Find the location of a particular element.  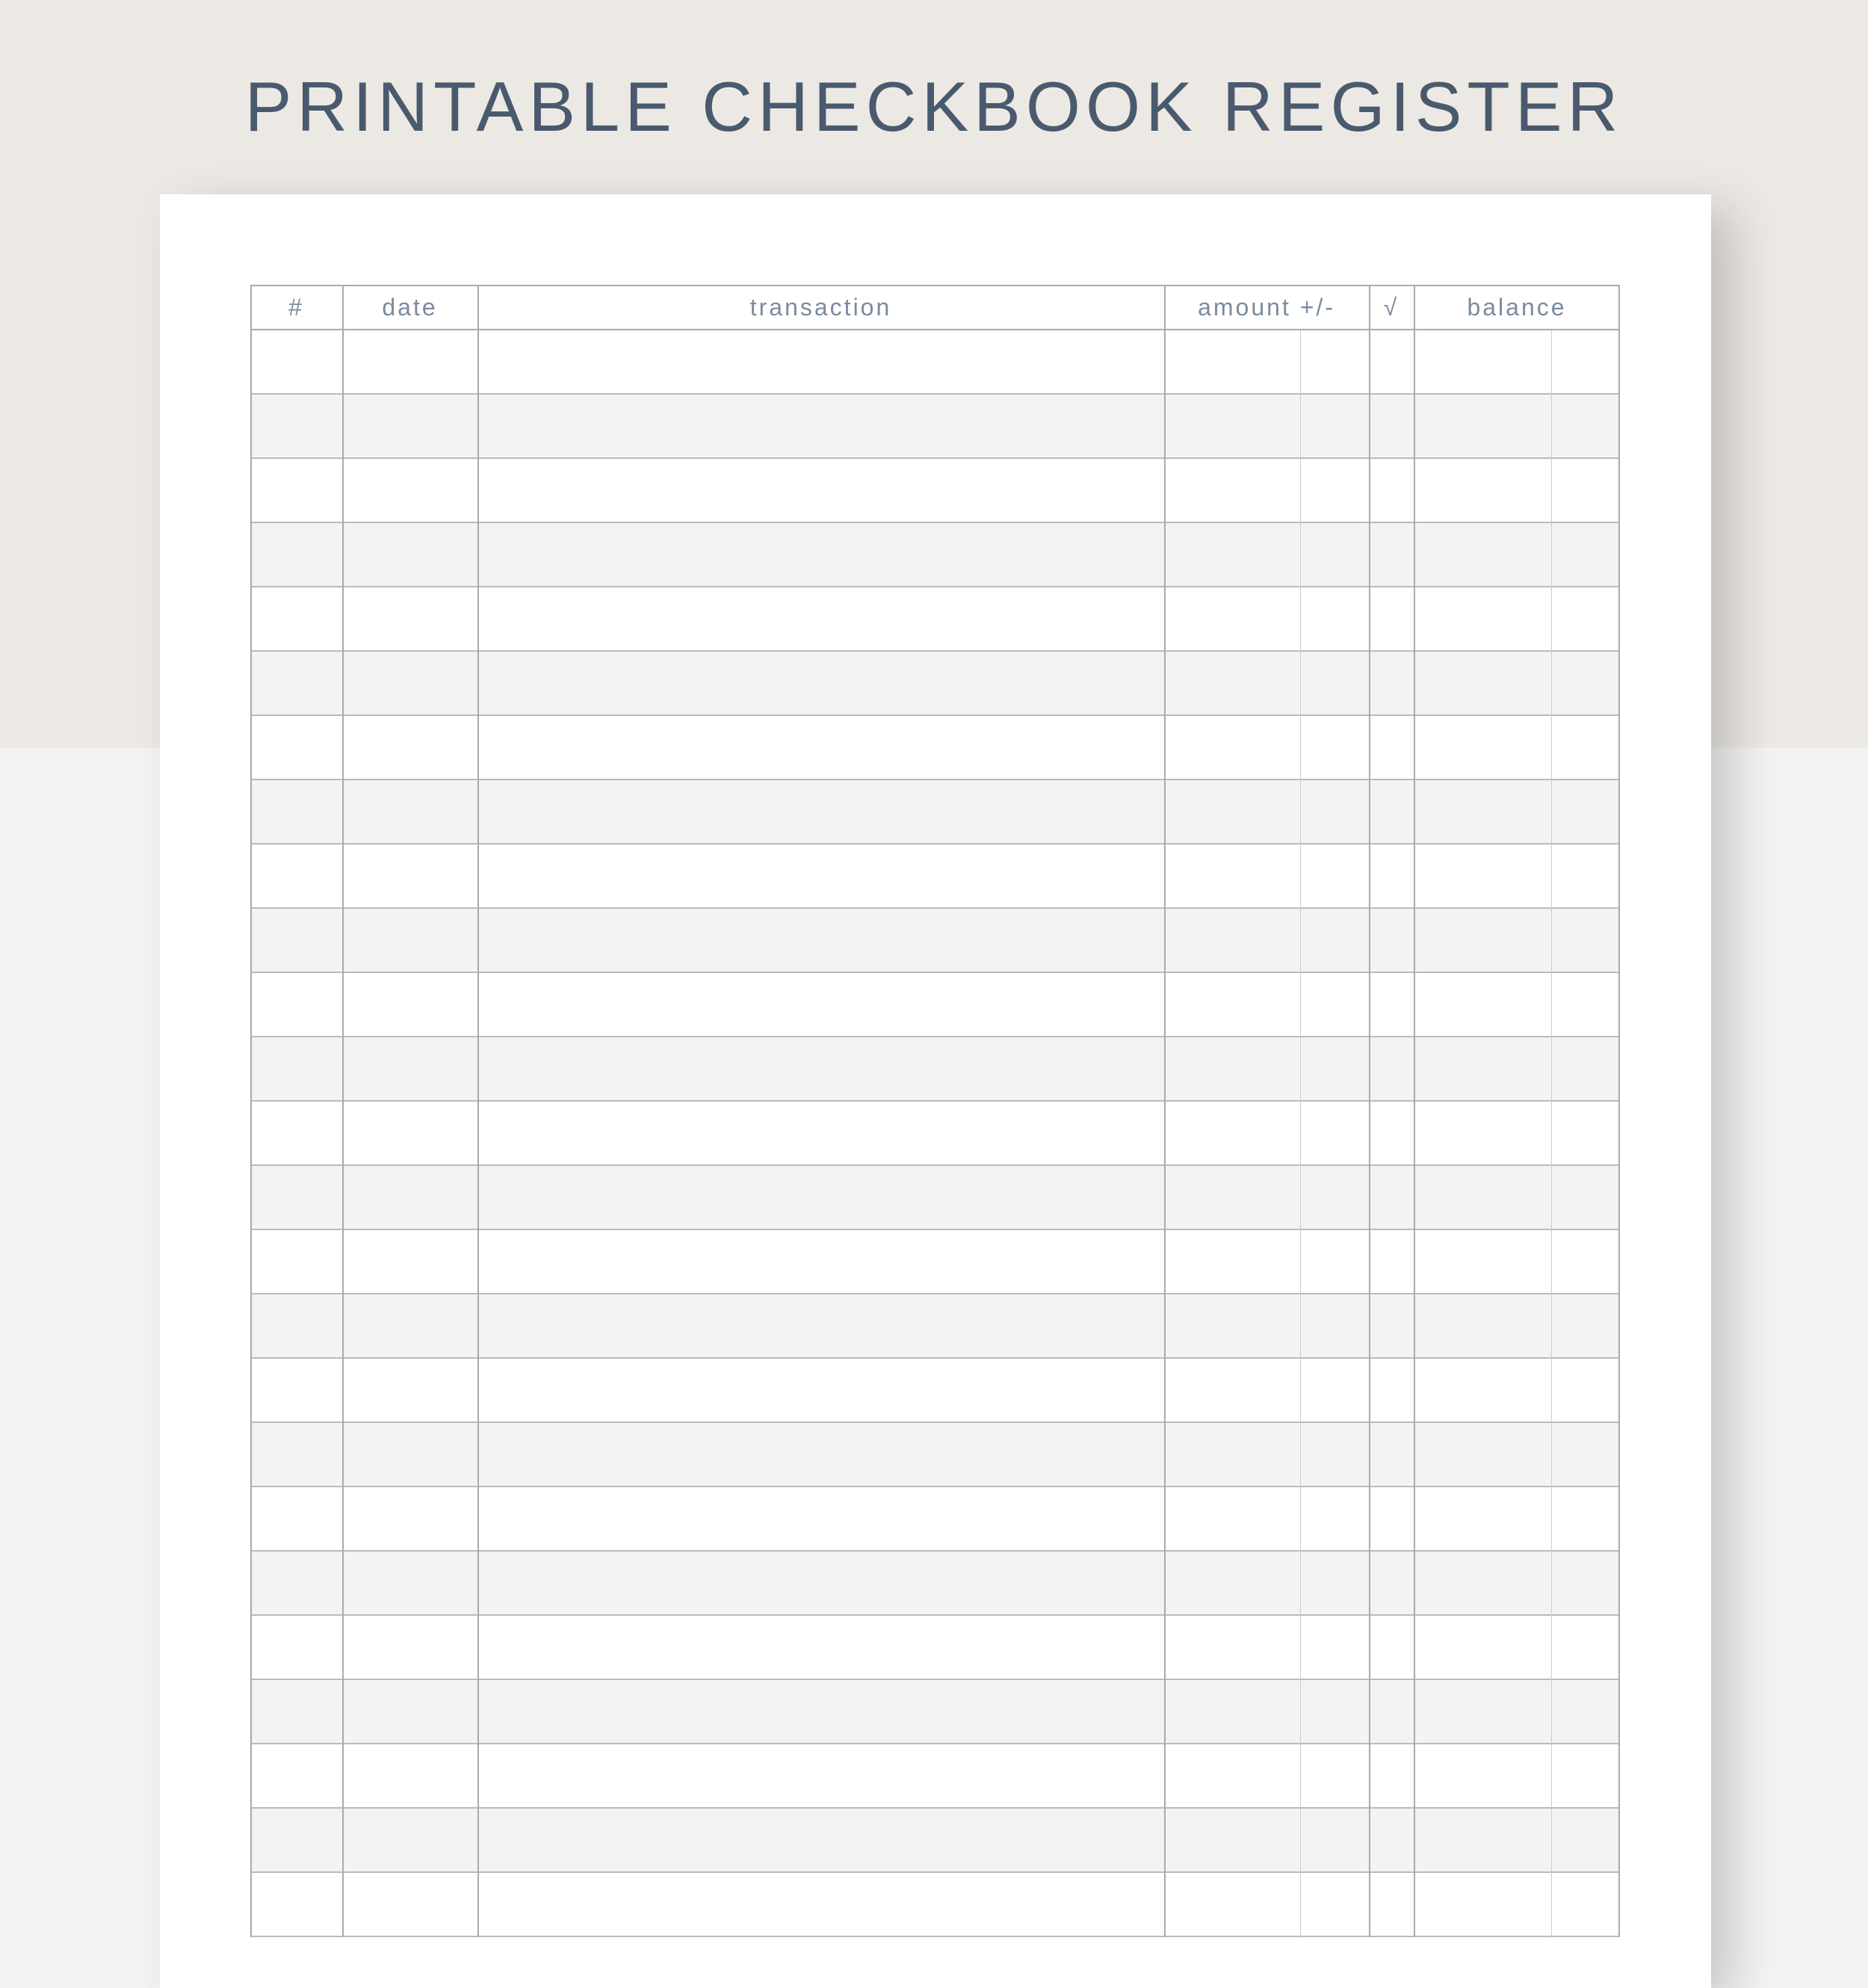

header-check: √ is located at coordinates (1391, 307).